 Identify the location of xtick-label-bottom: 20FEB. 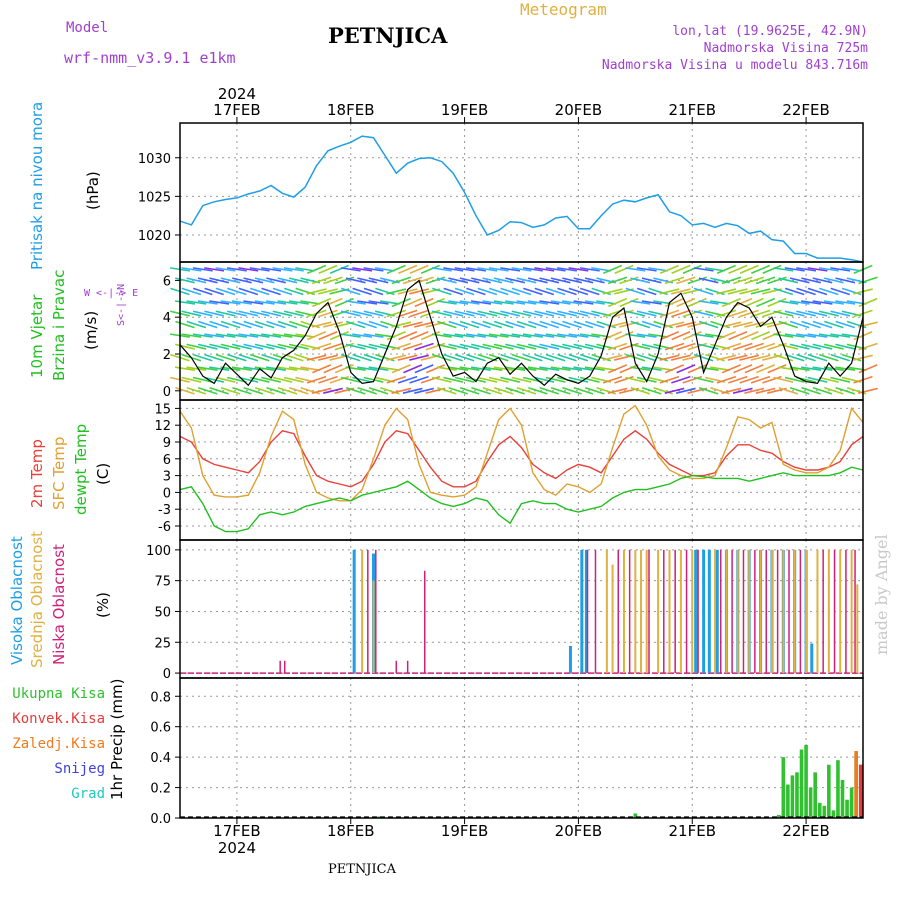
(578, 831).